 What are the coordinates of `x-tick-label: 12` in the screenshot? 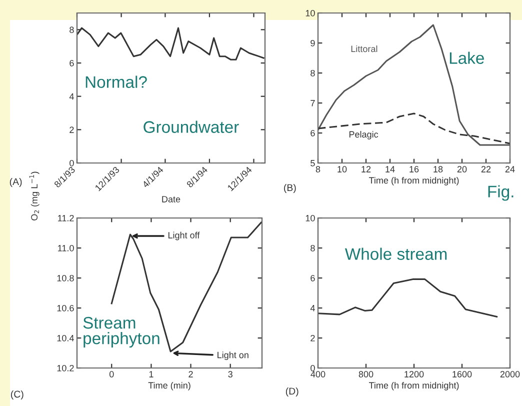 It's located at (366, 169).